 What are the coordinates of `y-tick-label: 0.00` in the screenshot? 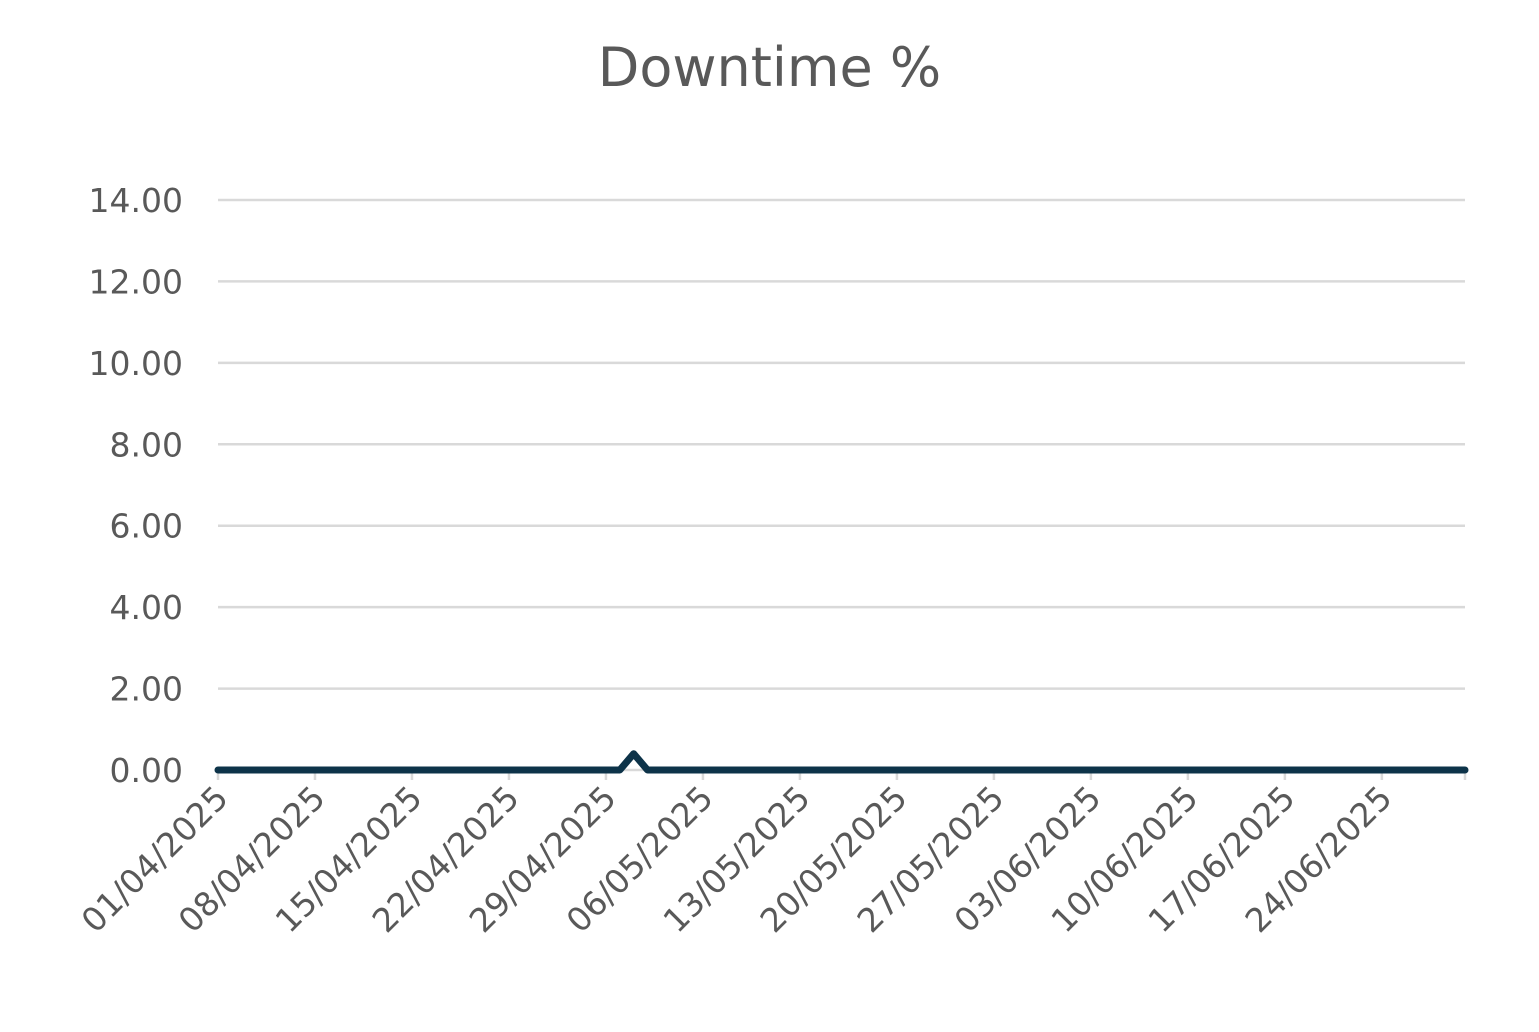 It's located at (146, 770).